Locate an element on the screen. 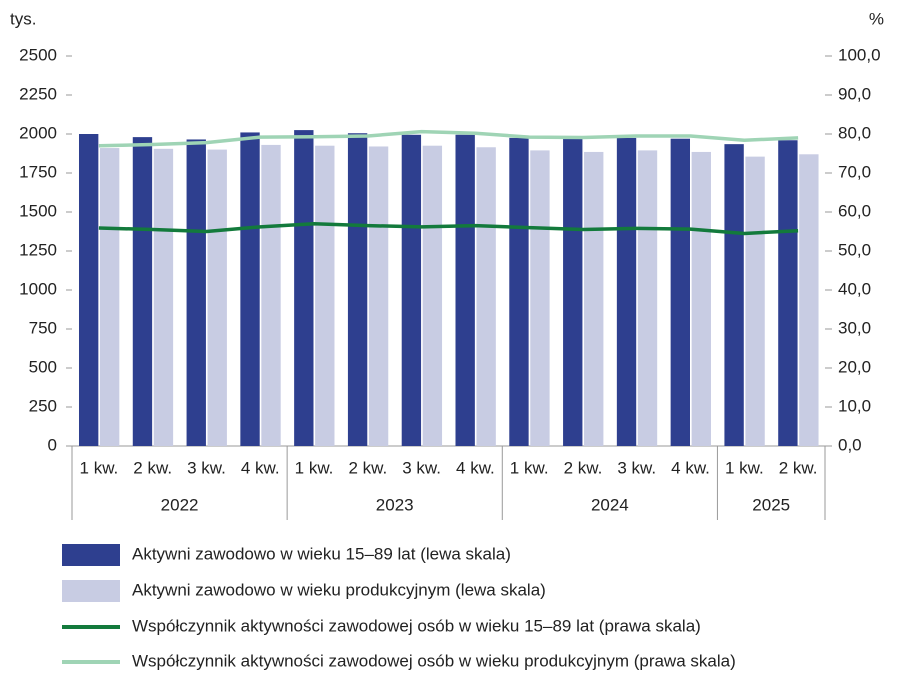 The image size is (901, 675). y-tick-label: 2250 is located at coordinates (38, 93).